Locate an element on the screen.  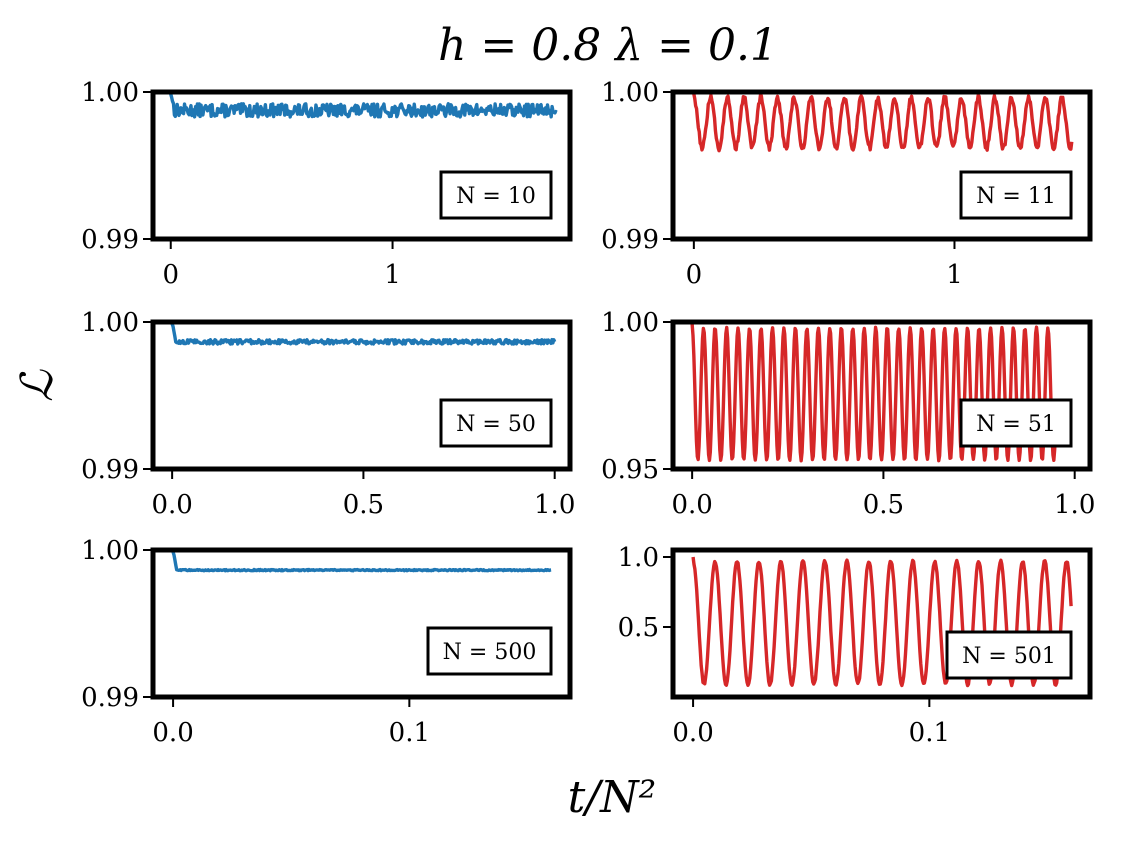
figure-title: h = 0.8 λ = 0.1 is located at coordinates (608, 45).